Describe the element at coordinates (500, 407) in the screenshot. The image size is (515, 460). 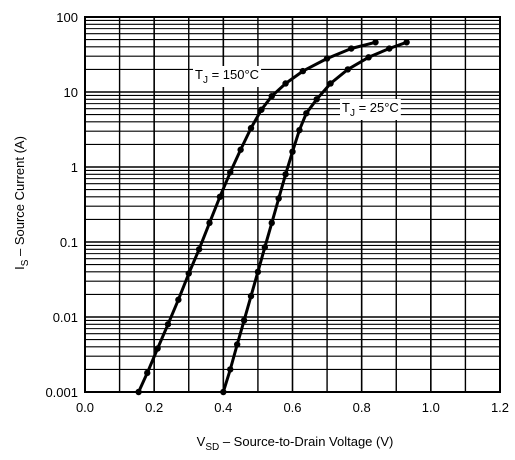
I see `x-tick-label: 1.2` at that location.